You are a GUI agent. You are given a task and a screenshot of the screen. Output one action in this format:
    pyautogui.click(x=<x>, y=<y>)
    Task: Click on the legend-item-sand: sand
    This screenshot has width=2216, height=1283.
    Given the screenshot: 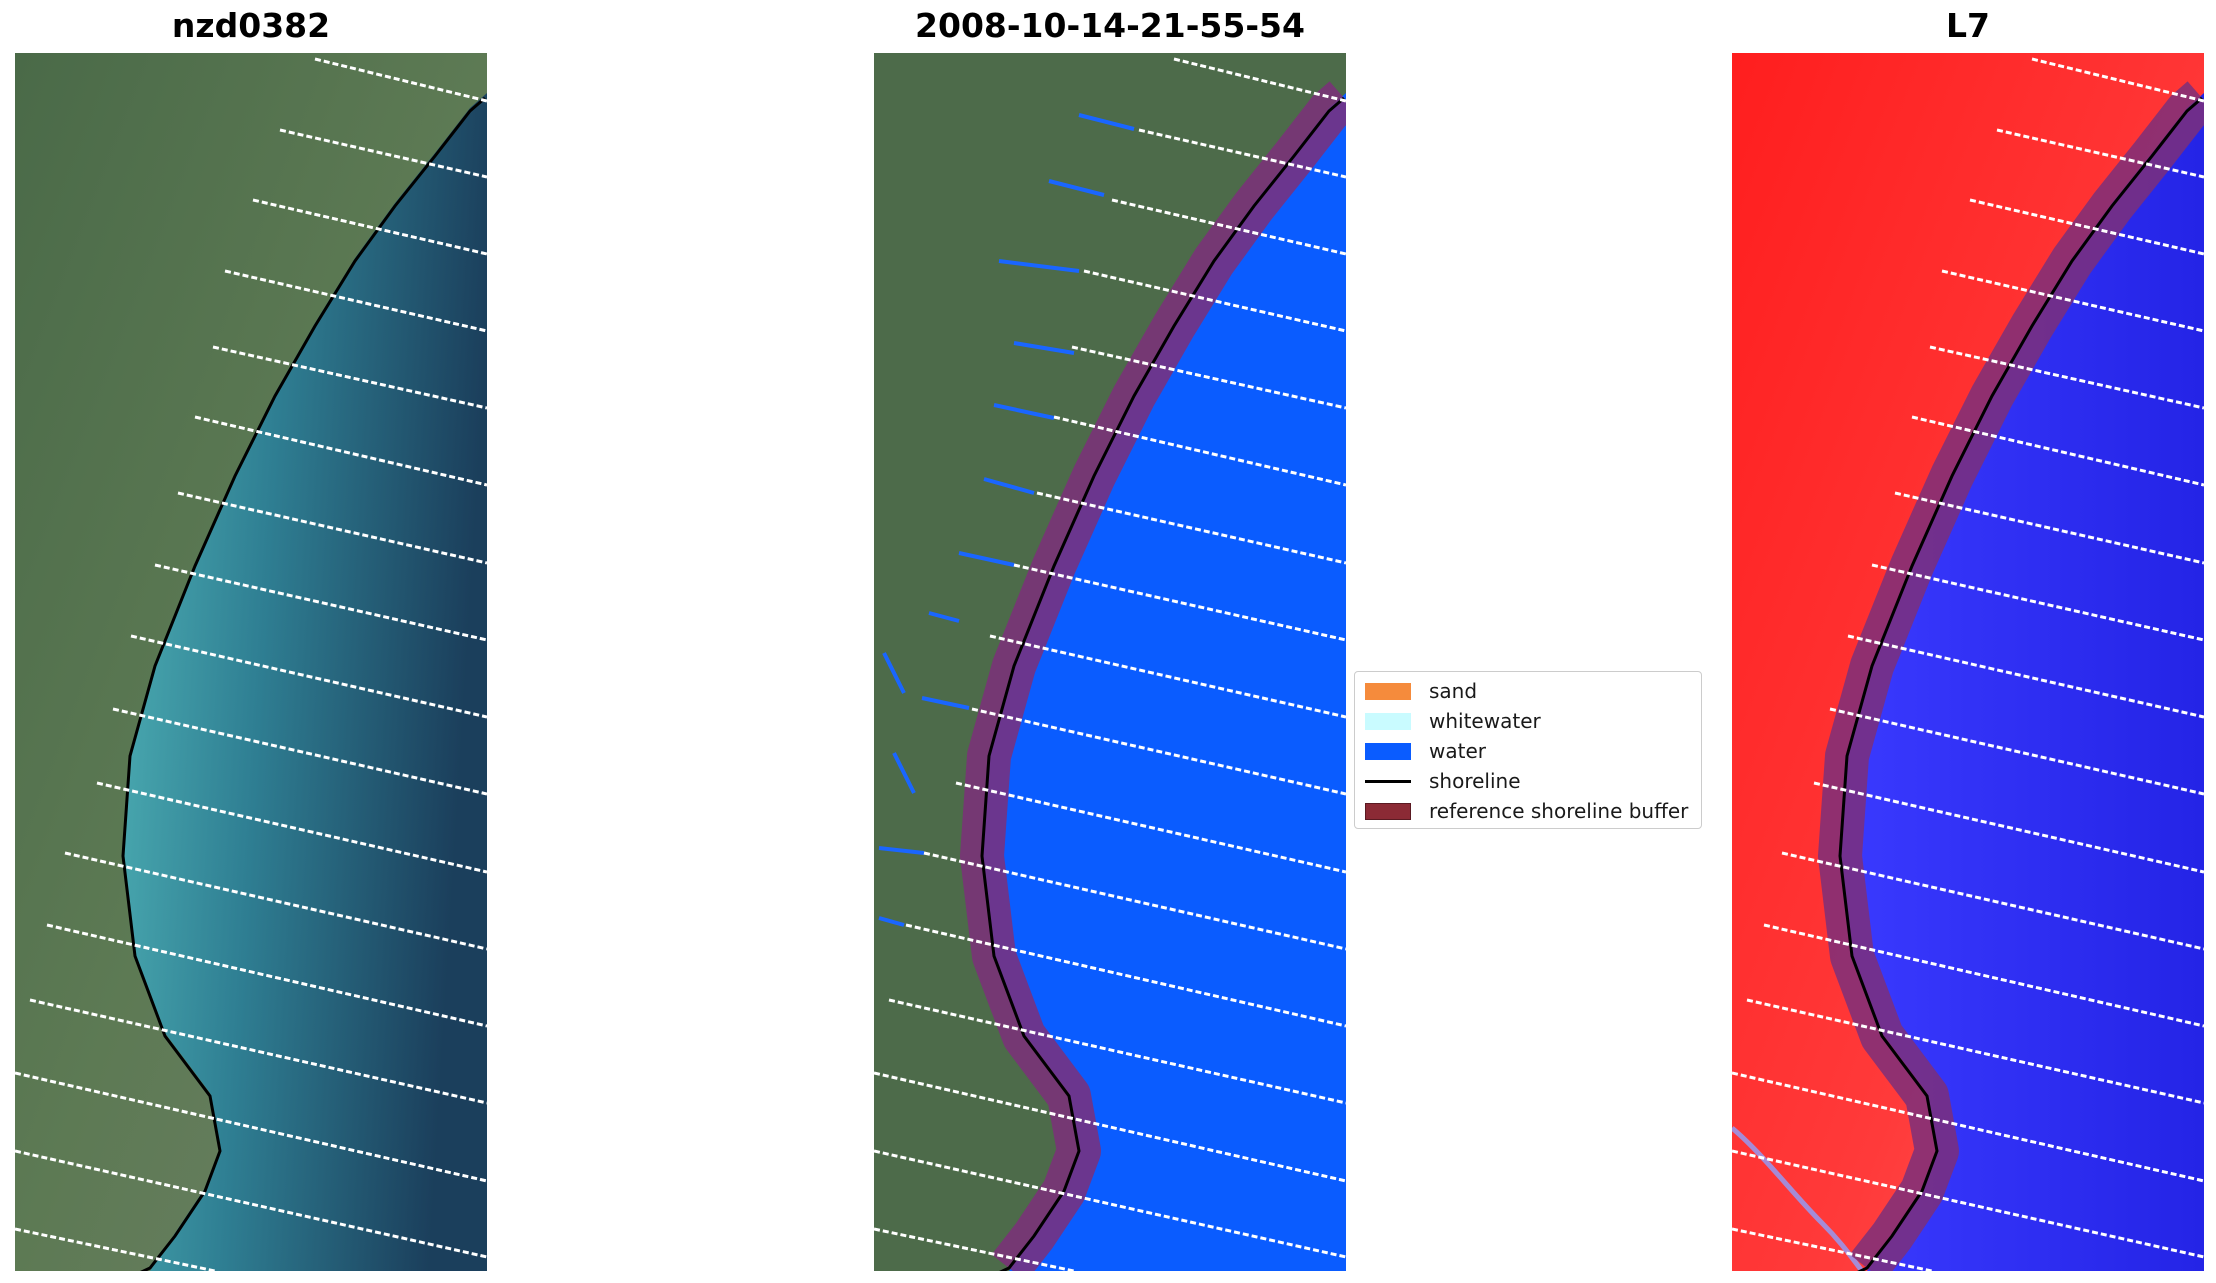 What is the action you would take?
    pyautogui.click(x=1528, y=691)
    